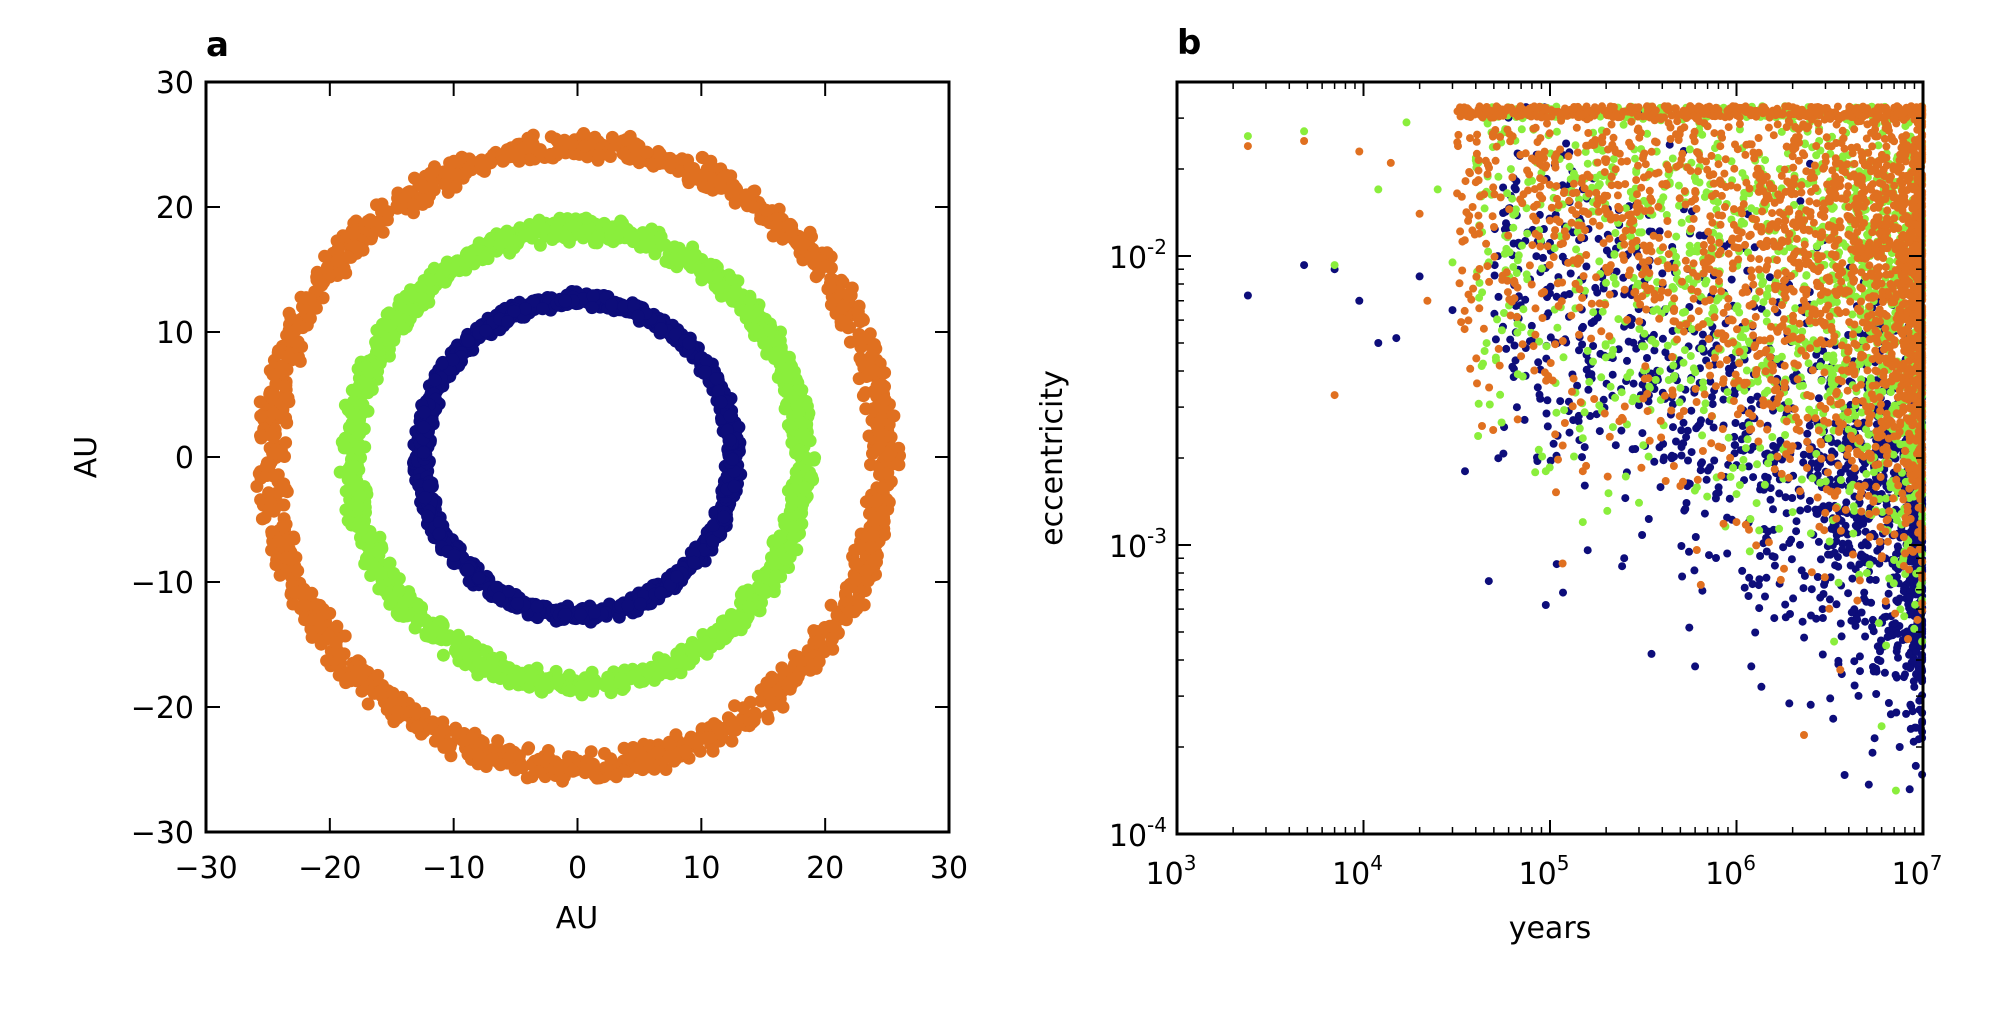  I want to click on y-tick-label: 0, so click(184, 458).